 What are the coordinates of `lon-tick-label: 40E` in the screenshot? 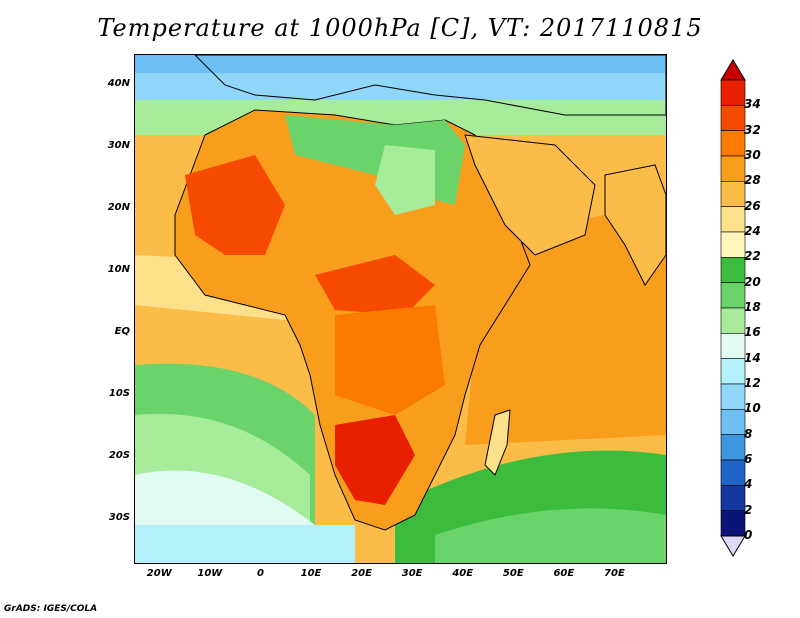 It's located at (463, 573).